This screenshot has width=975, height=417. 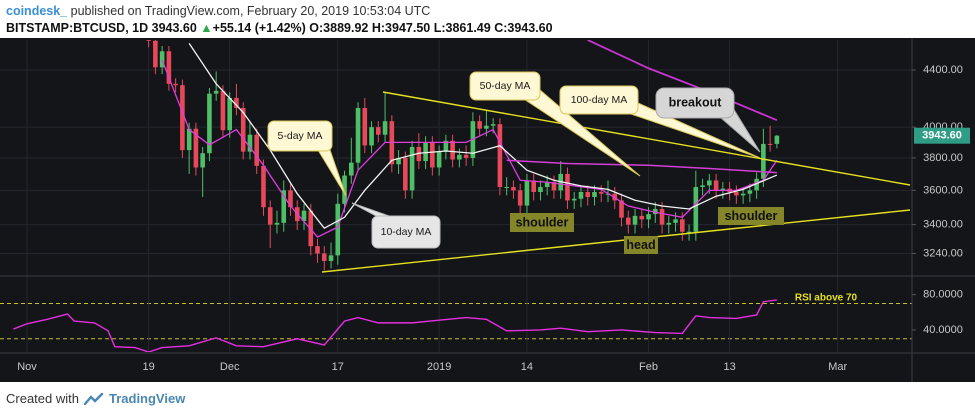 I want to click on rsi-plot, so click(x=395, y=325).